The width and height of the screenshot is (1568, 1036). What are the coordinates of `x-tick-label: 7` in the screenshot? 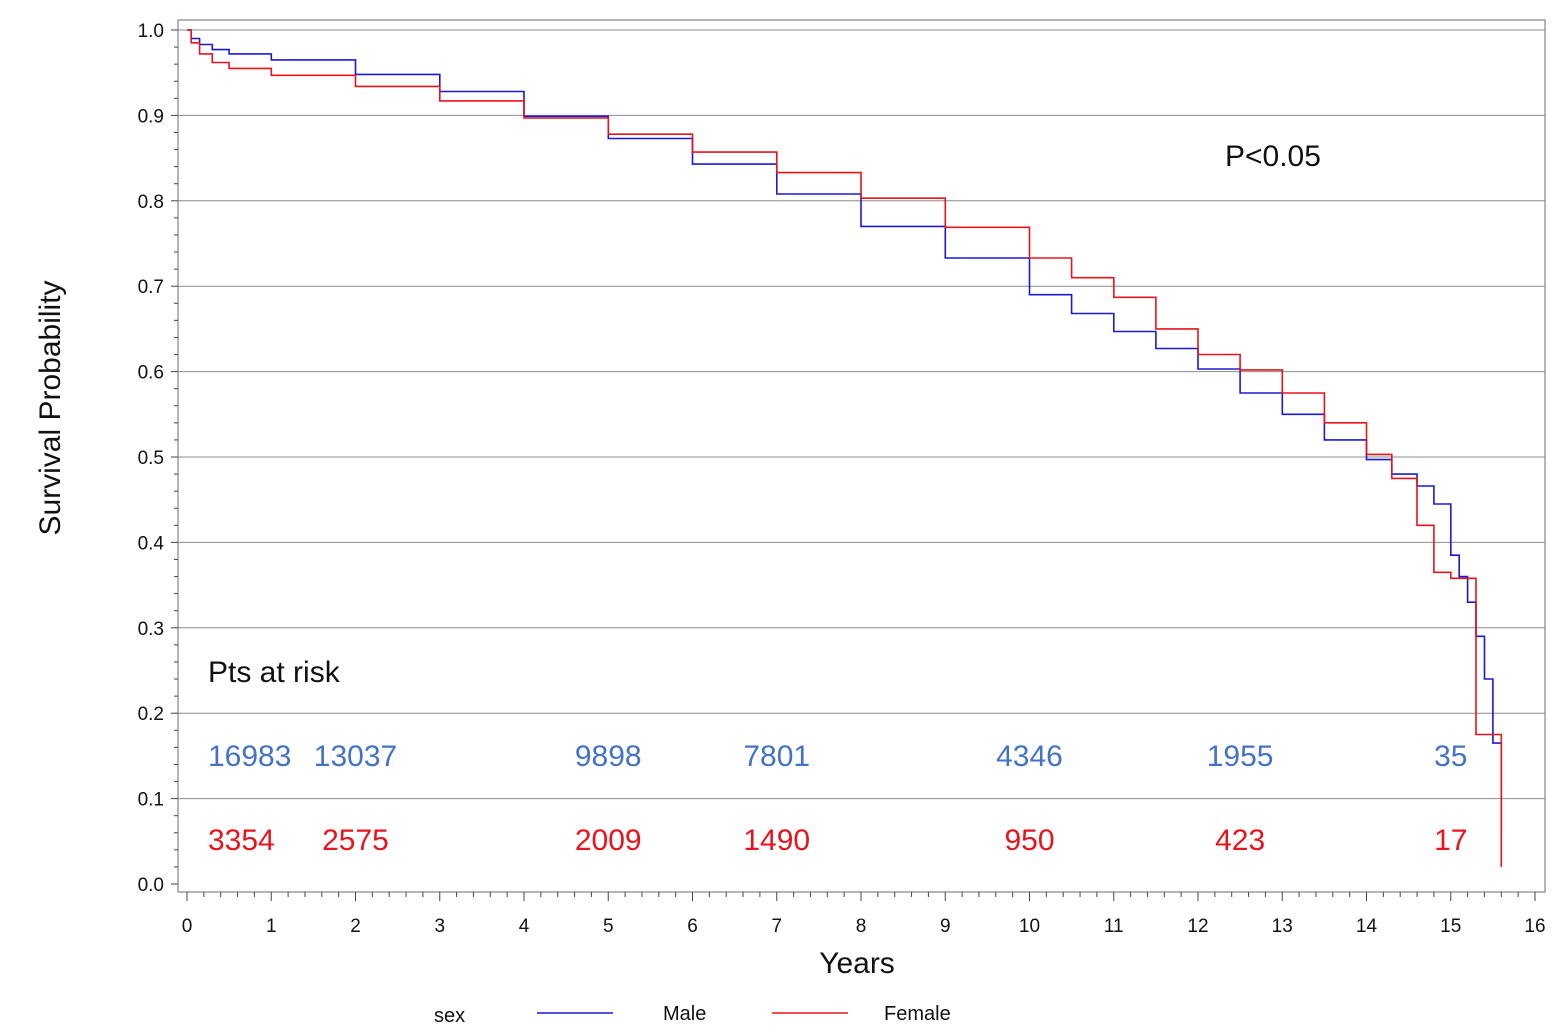 It's located at (776, 926).